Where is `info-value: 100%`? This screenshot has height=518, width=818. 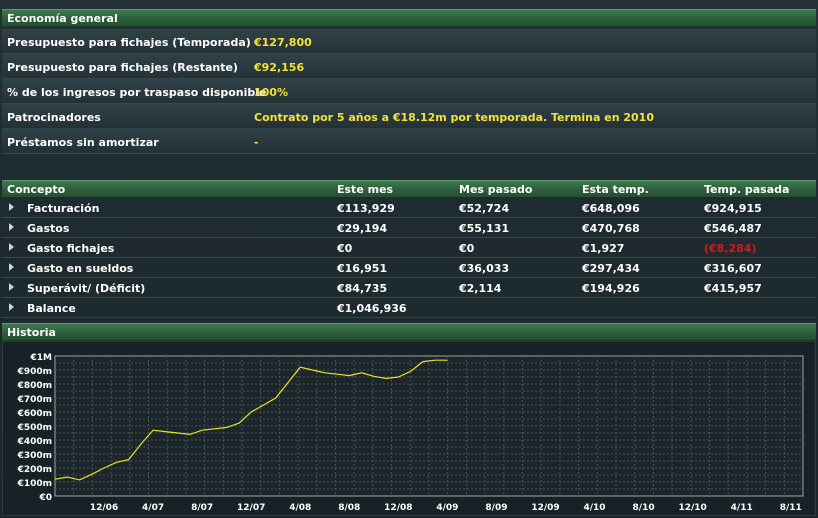 info-value: 100% is located at coordinates (271, 92).